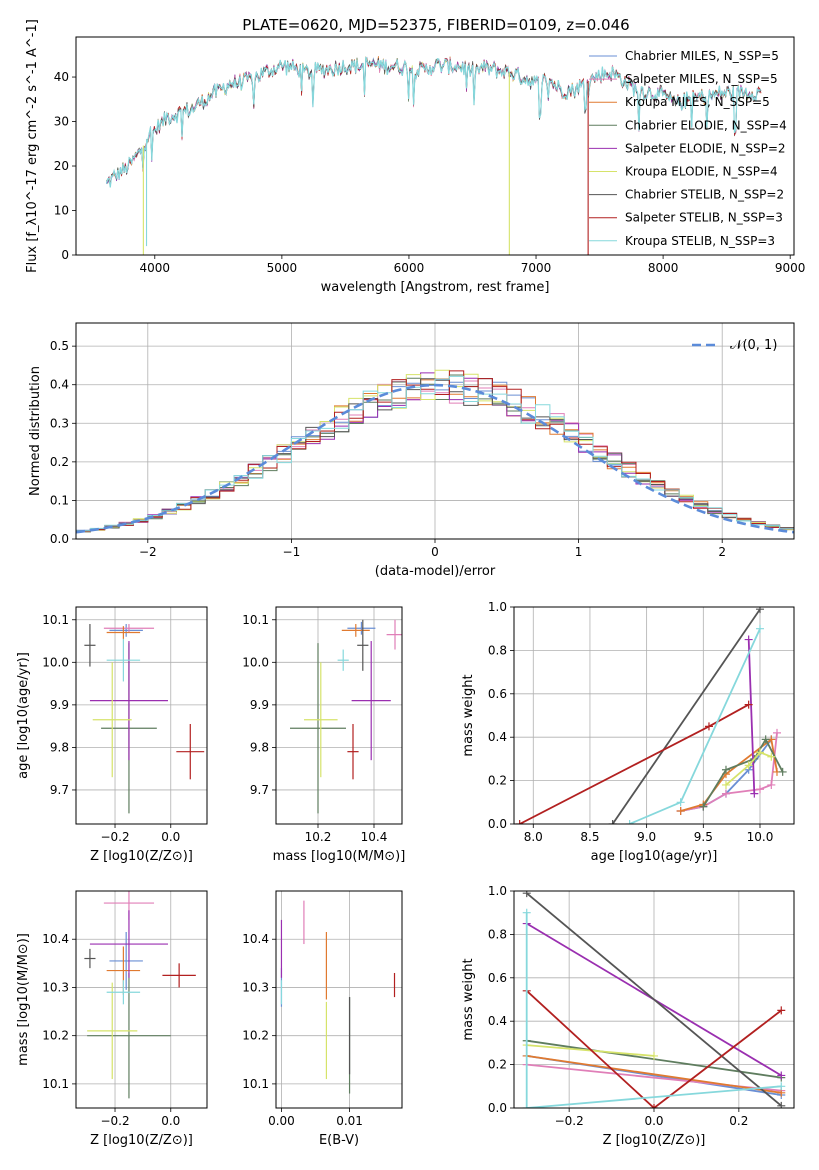  Describe the element at coordinates (353, 752) in the screenshot. I see `errorbar-salpeter-stelib` at that location.